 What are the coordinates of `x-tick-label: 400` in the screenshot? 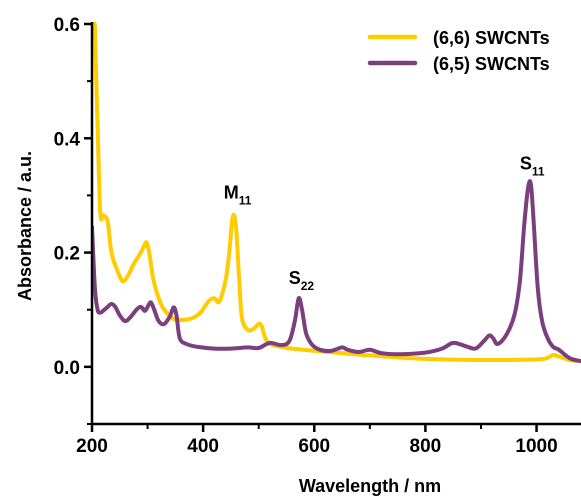 It's located at (203, 446).